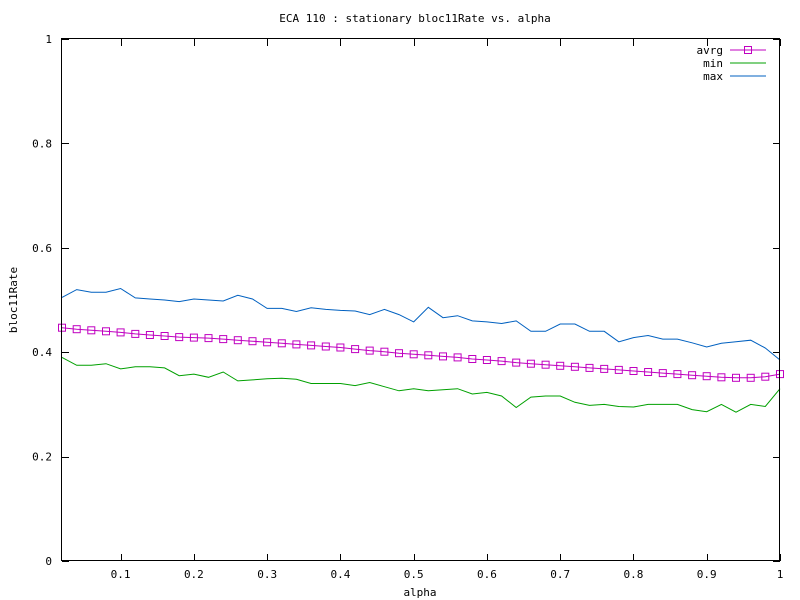  I want to click on y-tick-label: 0.2, so click(42, 457).